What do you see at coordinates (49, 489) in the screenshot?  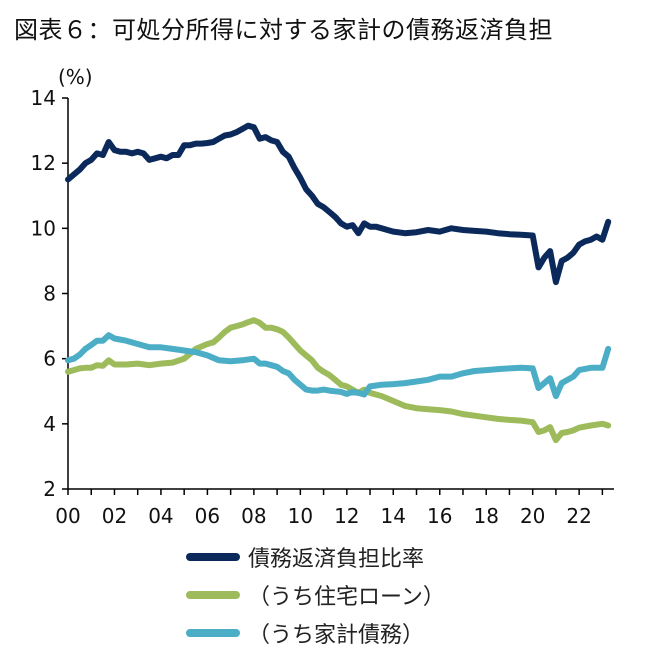 I see `y-tick-label: 2` at bounding box center [49, 489].